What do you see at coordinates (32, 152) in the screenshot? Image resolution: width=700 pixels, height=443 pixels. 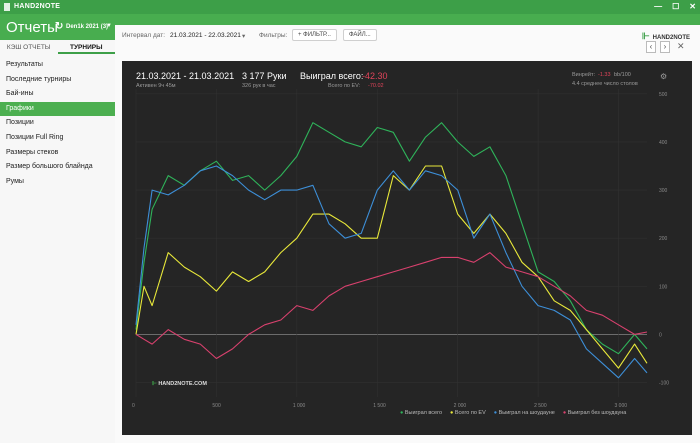 I see `sidebar-item-stack-sizes: Размеры стеков` at bounding box center [32, 152].